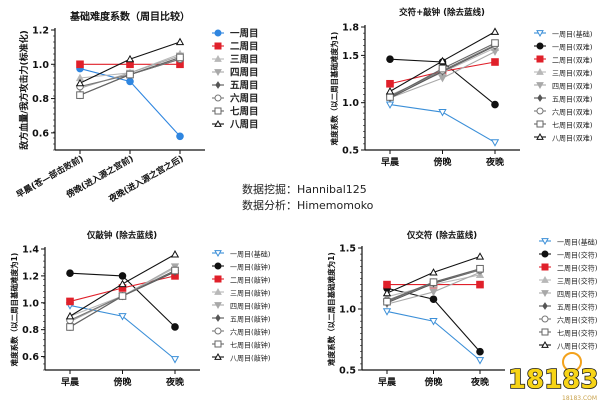 This screenshot has width=600, height=405. What do you see at coordinates (442, 162) in the screenshot?
I see `x-tick-label: 傍晚` at bounding box center [442, 162].